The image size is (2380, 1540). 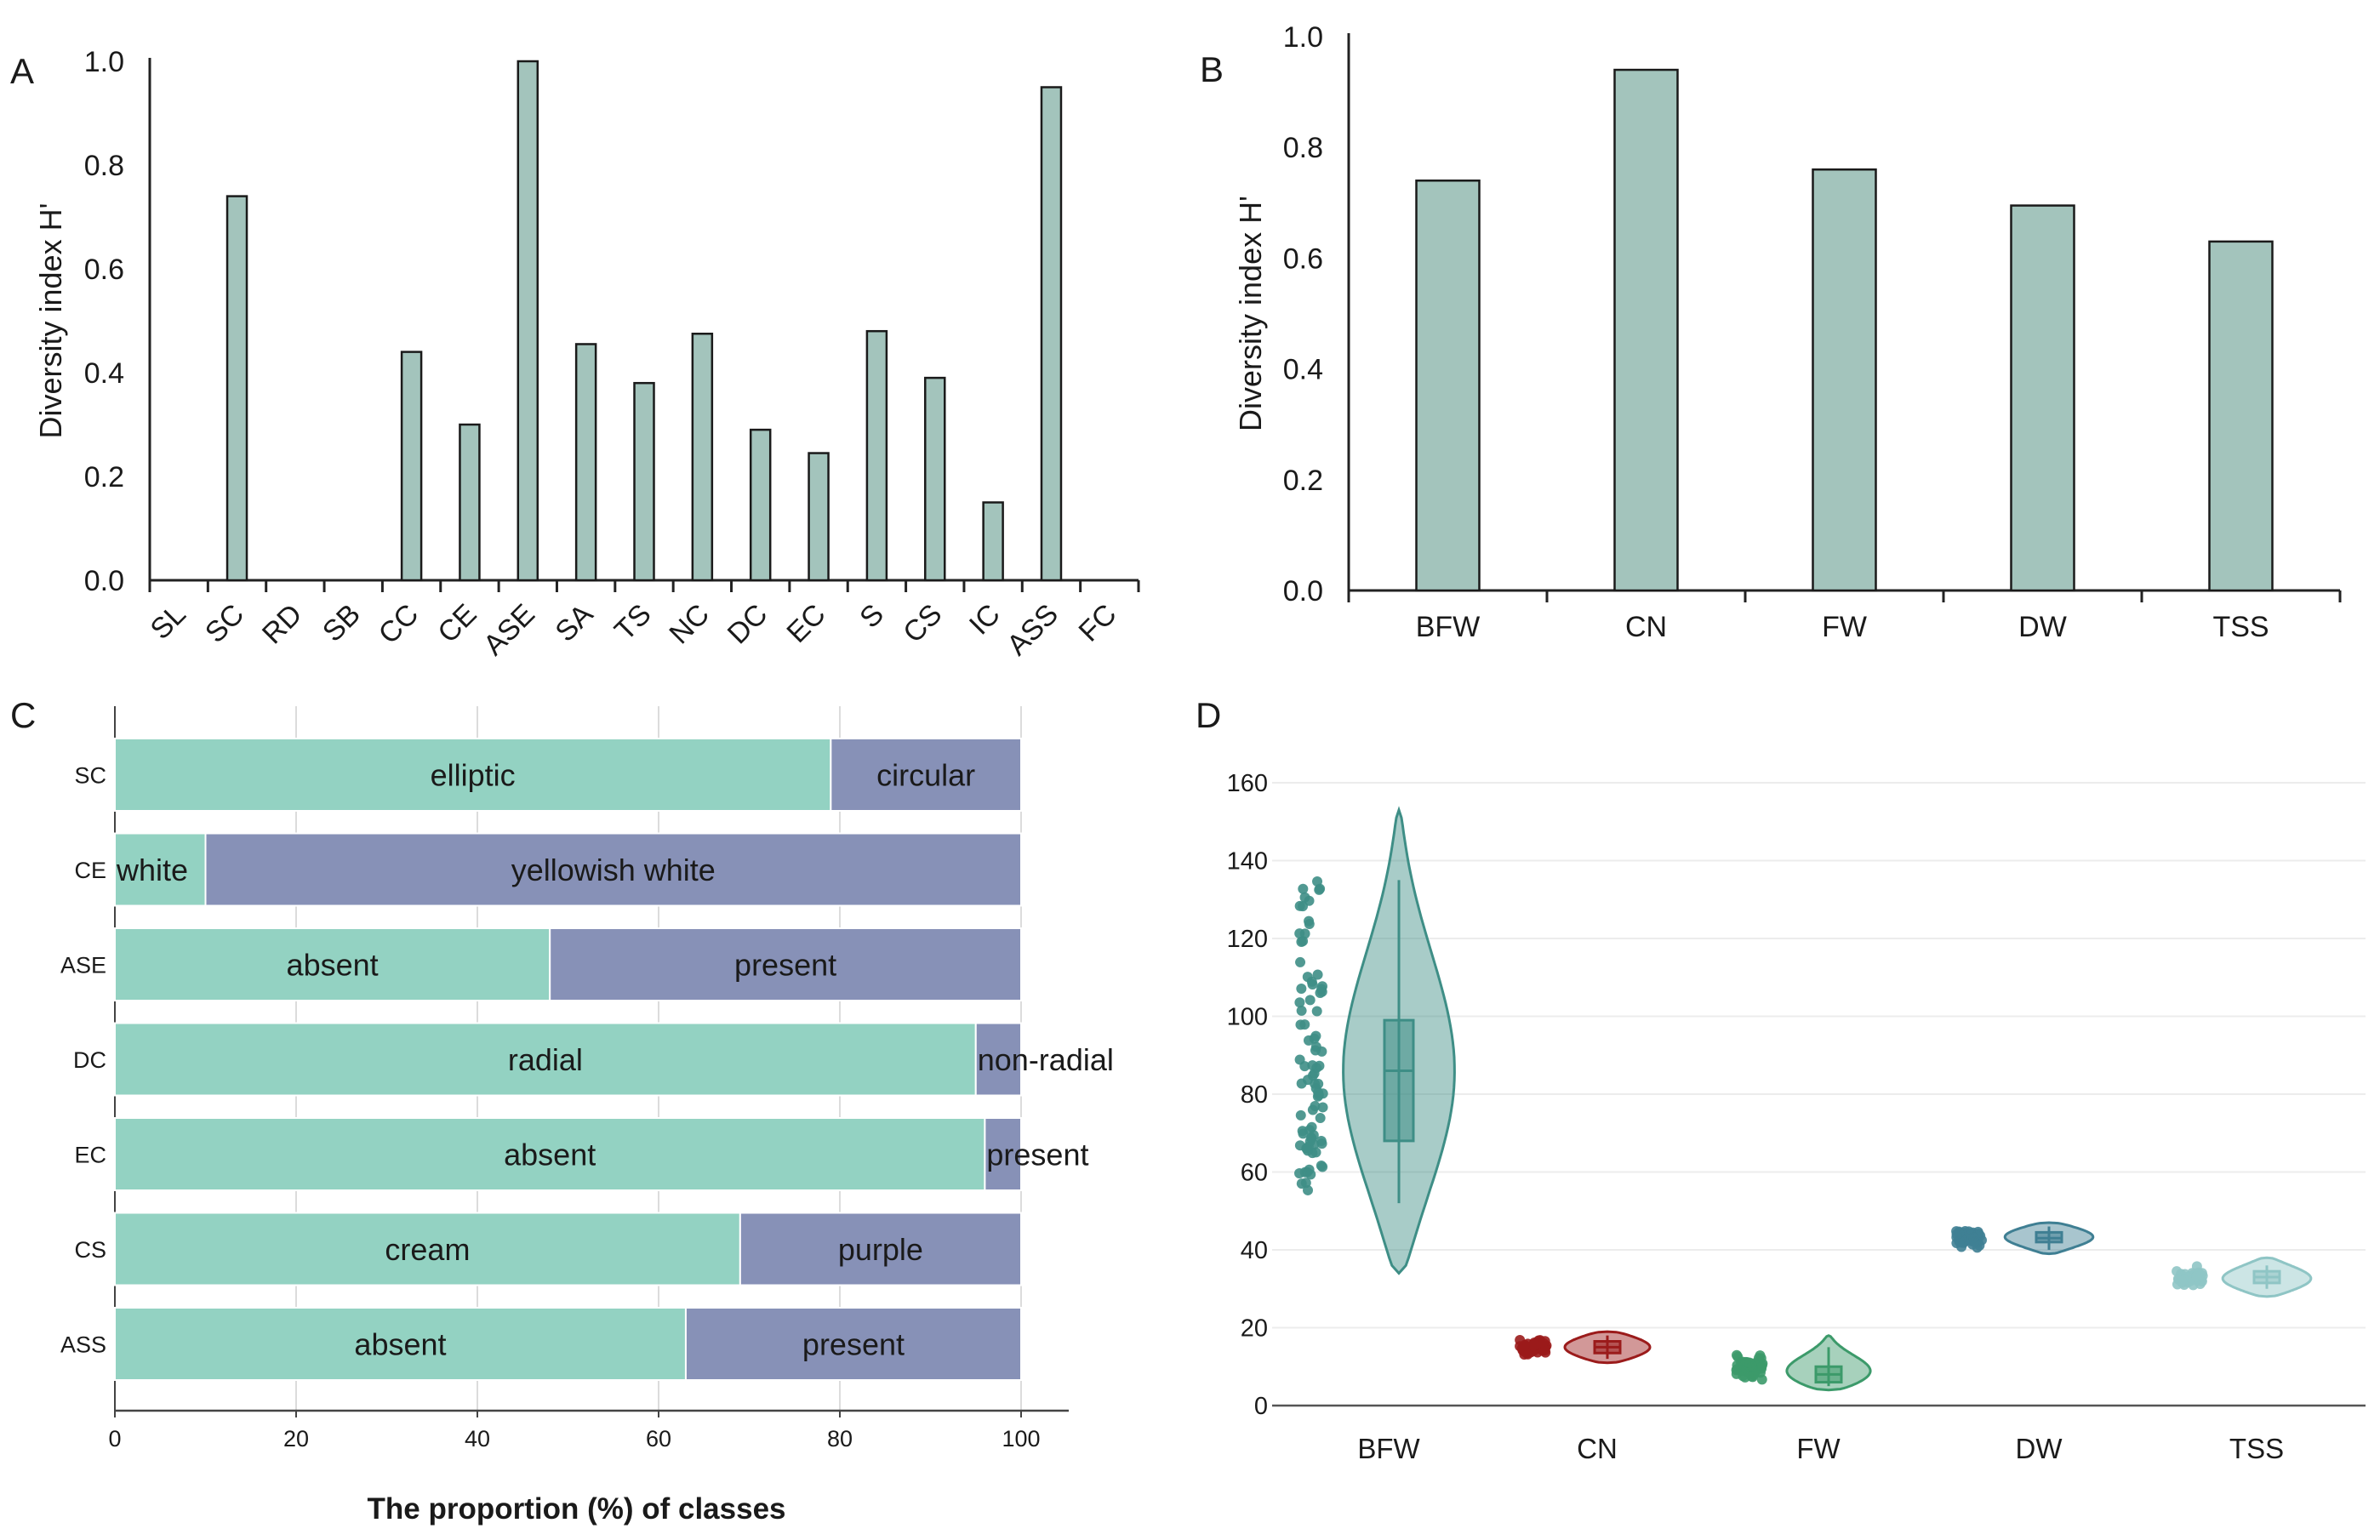 I want to click on d-box-bfw, so click(x=1399, y=1080).